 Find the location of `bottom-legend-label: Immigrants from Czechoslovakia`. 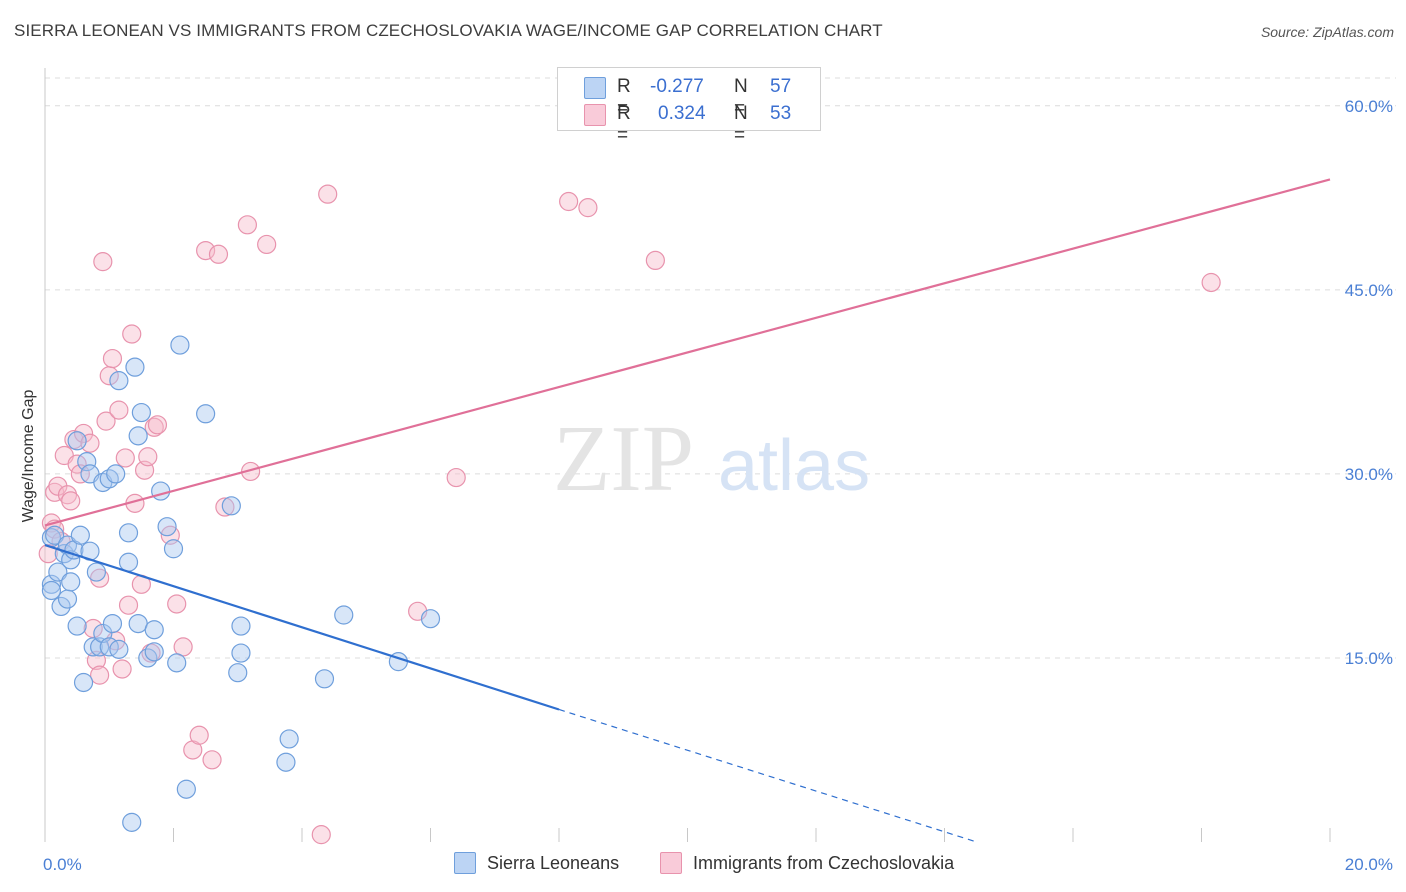

bottom-legend-label: Immigrants from Czechoslovakia is located at coordinates (824, 863).